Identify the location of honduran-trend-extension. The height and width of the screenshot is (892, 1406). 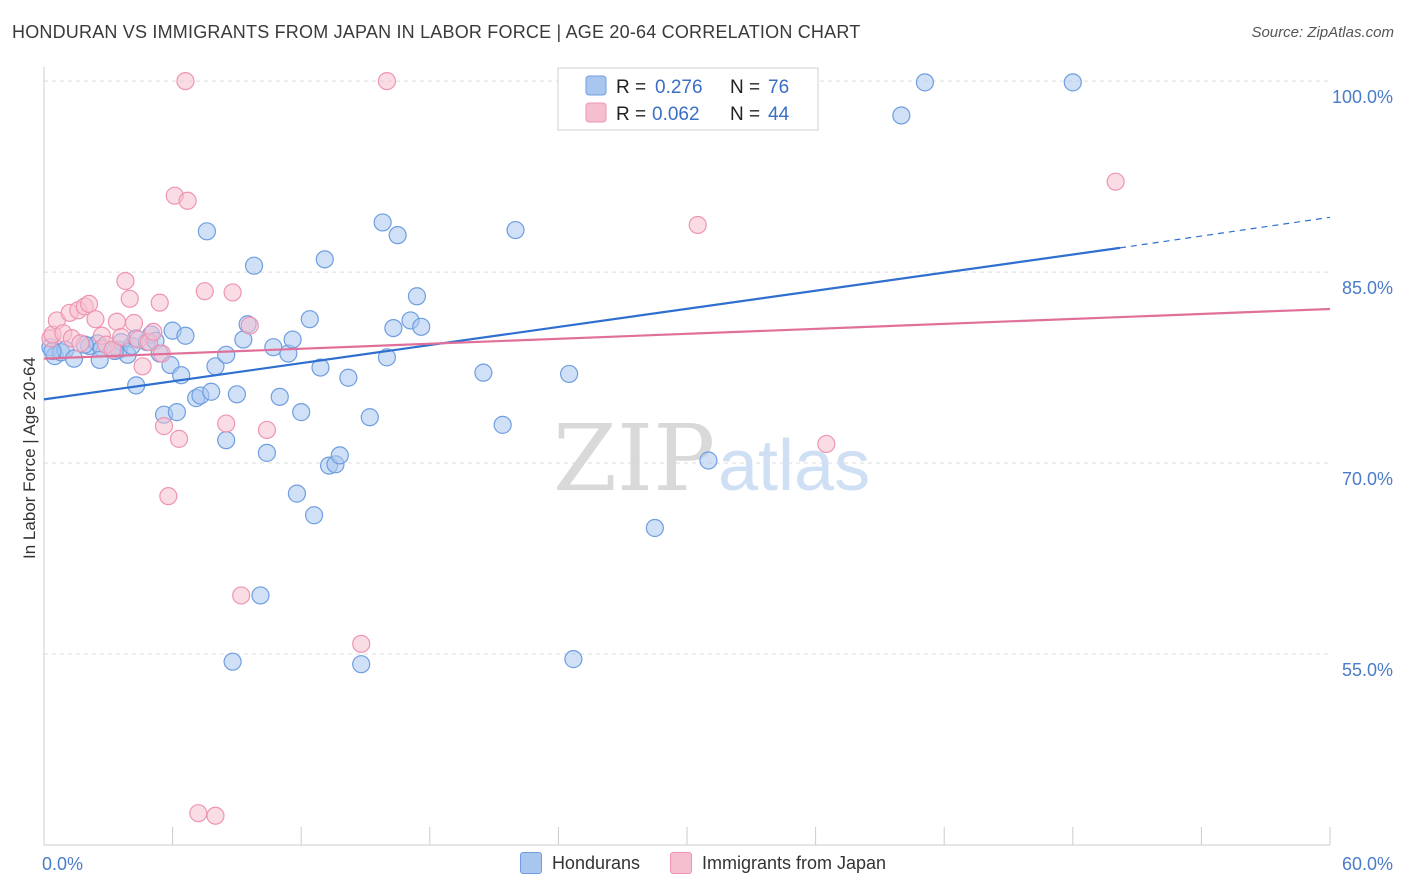
(1225, 232).